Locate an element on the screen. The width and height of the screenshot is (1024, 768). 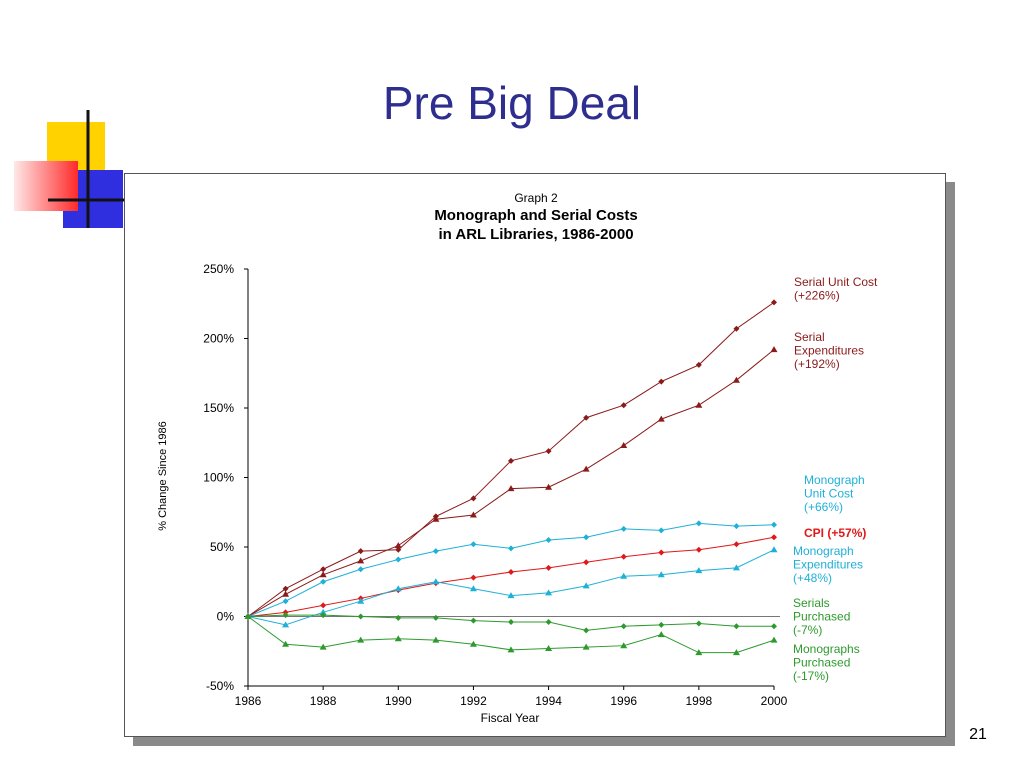
x-axis-label: Fiscal Year is located at coordinates (510, 718).